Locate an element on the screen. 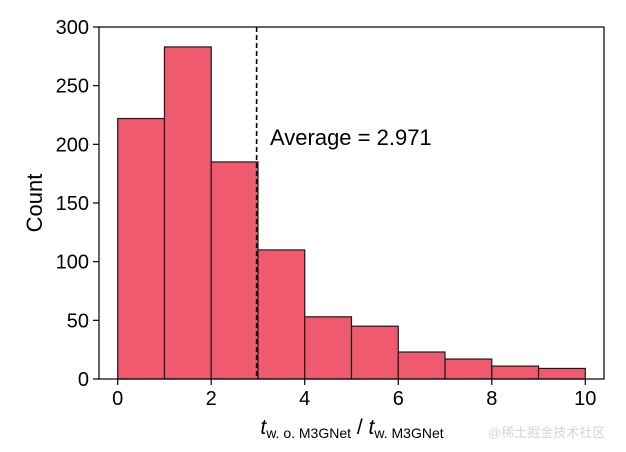 The image size is (626, 452). y-tick-label: 250 is located at coordinates (72, 87).